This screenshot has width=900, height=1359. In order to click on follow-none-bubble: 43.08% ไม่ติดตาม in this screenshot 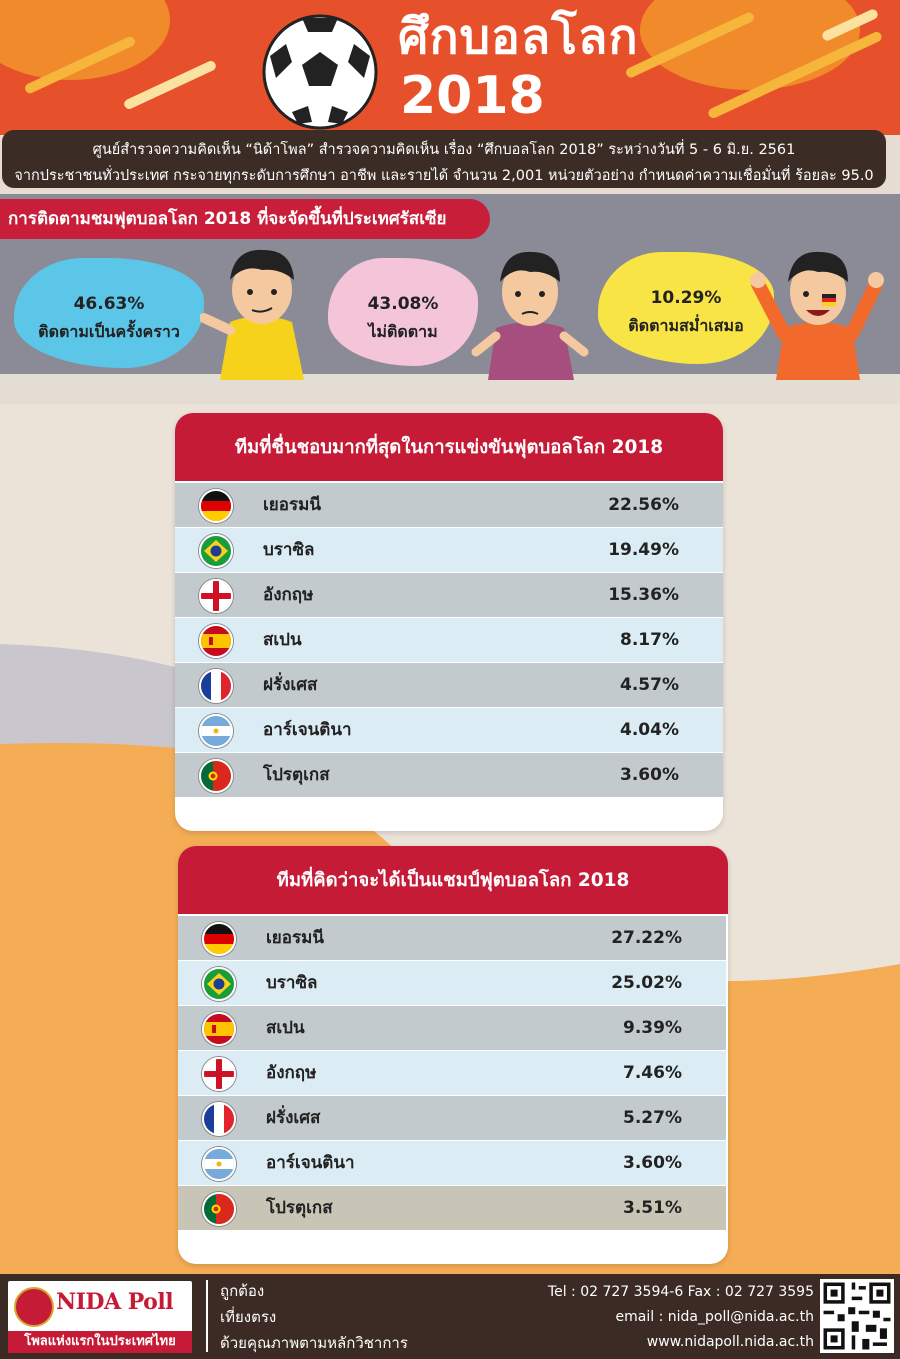, I will do `click(403, 312)`.